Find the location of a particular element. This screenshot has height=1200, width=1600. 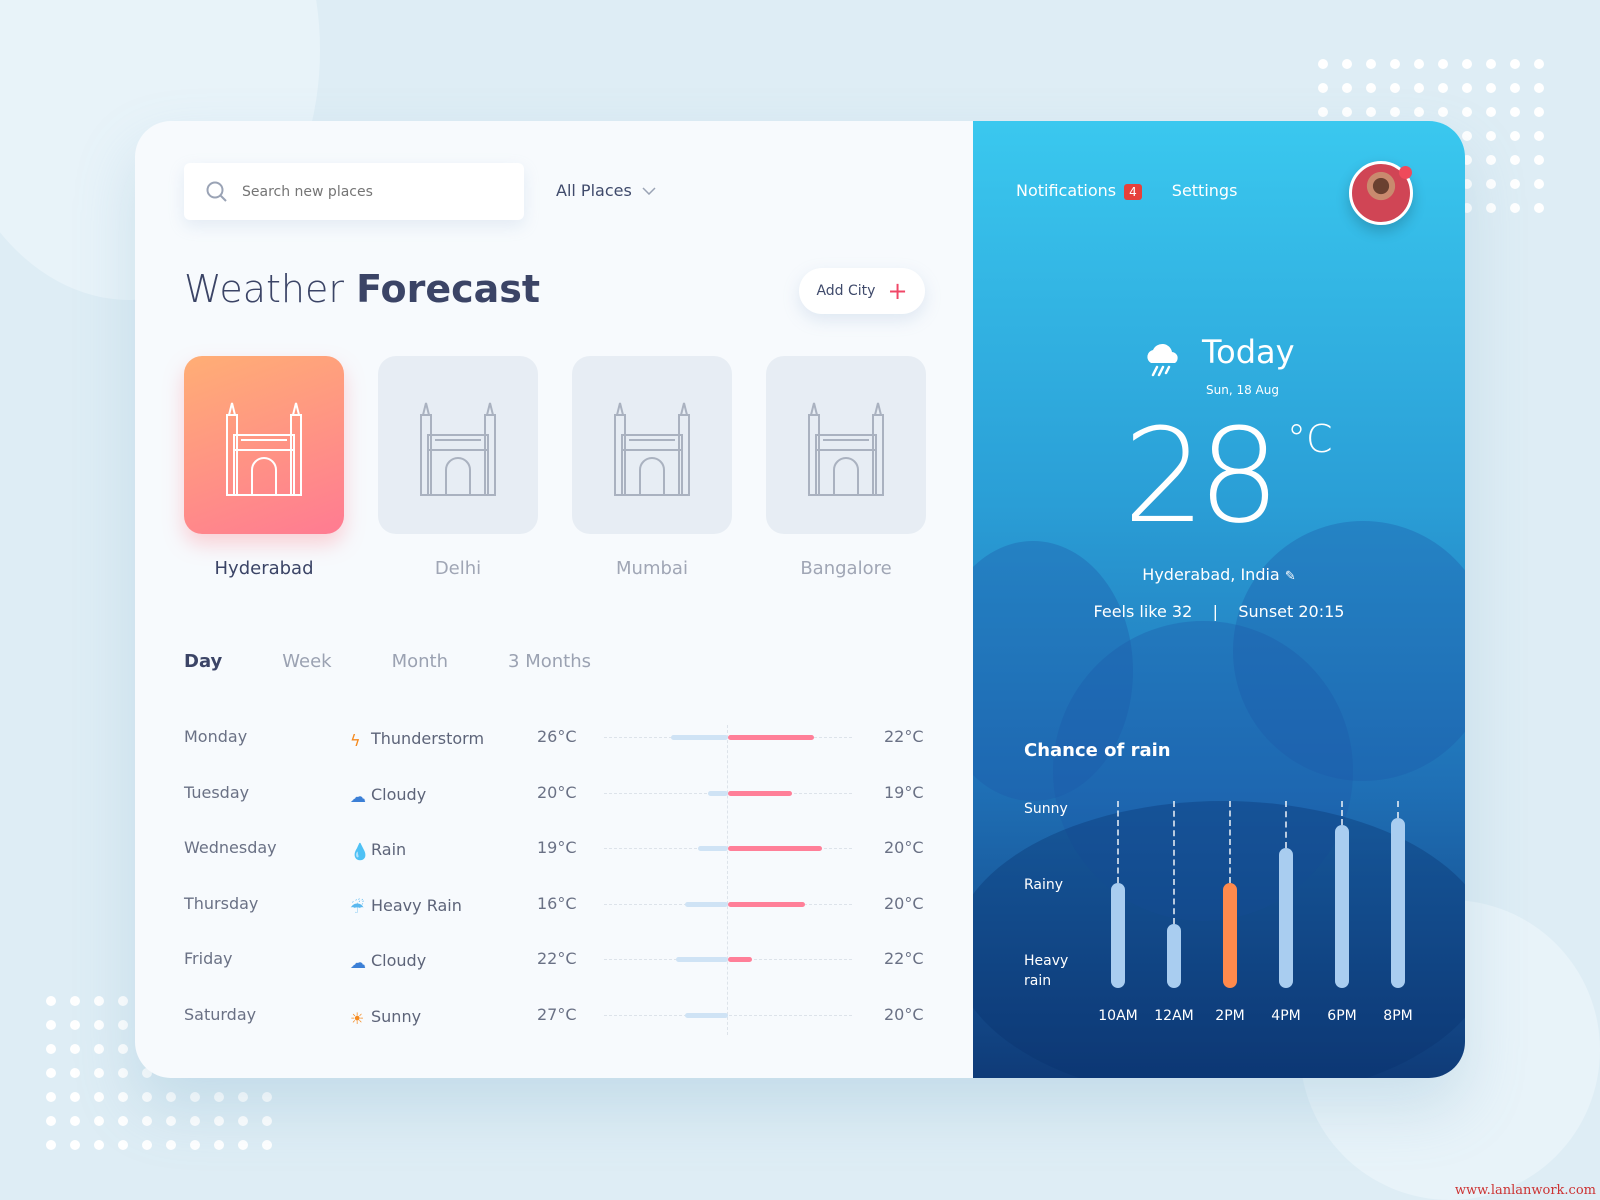

settings-link: Settings is located at coordinates (1204, 190).